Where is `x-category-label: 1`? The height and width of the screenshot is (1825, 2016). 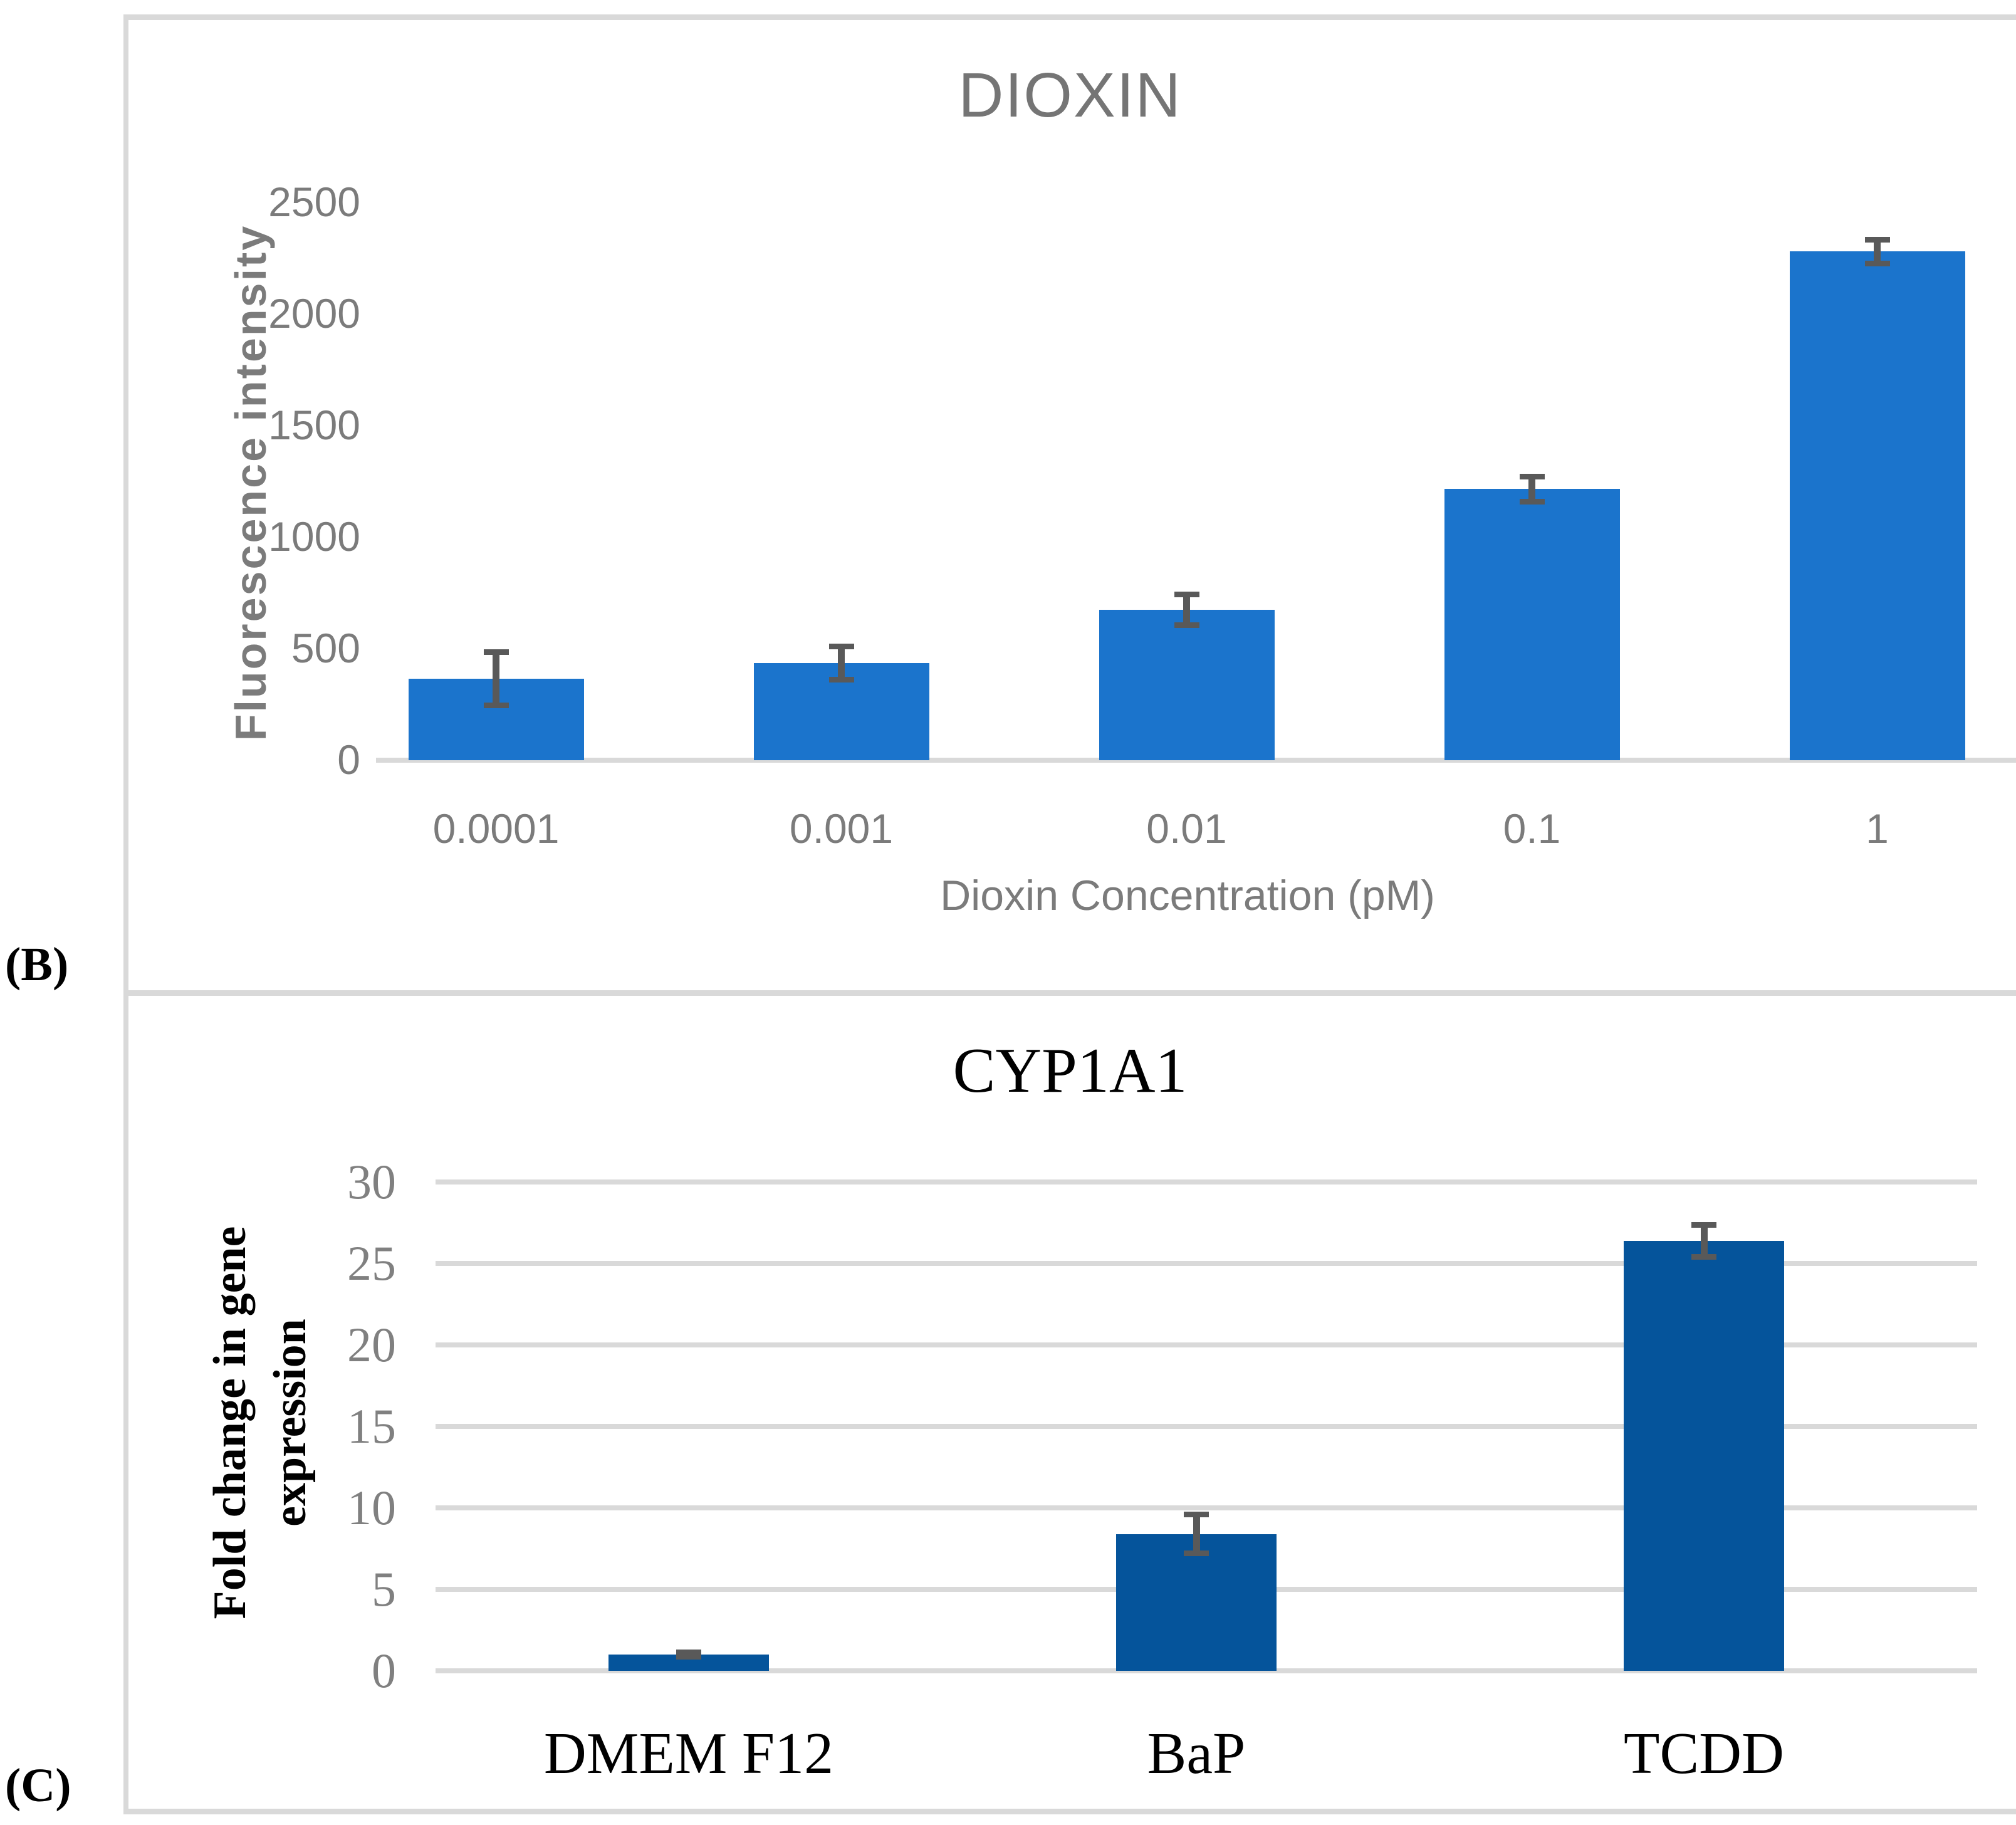
x-category-label: 1 is located at coordinates (1877, 828).